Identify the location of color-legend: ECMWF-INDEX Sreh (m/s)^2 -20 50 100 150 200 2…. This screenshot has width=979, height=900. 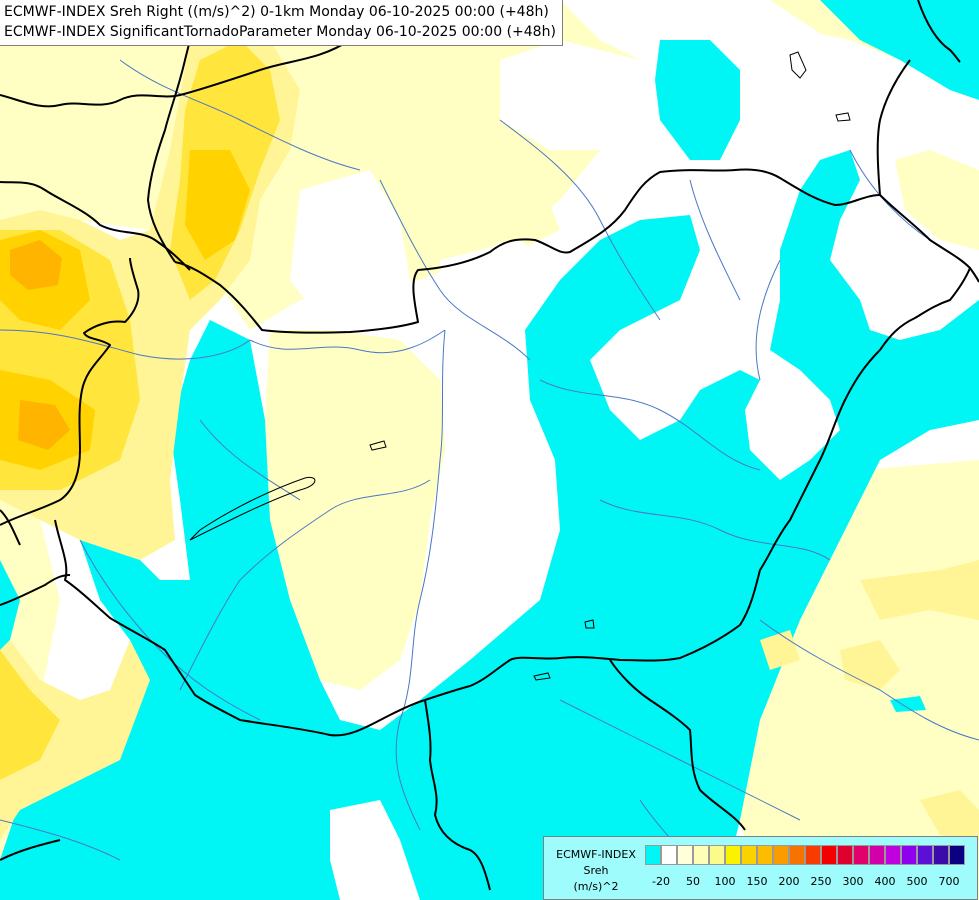
(760, 868).